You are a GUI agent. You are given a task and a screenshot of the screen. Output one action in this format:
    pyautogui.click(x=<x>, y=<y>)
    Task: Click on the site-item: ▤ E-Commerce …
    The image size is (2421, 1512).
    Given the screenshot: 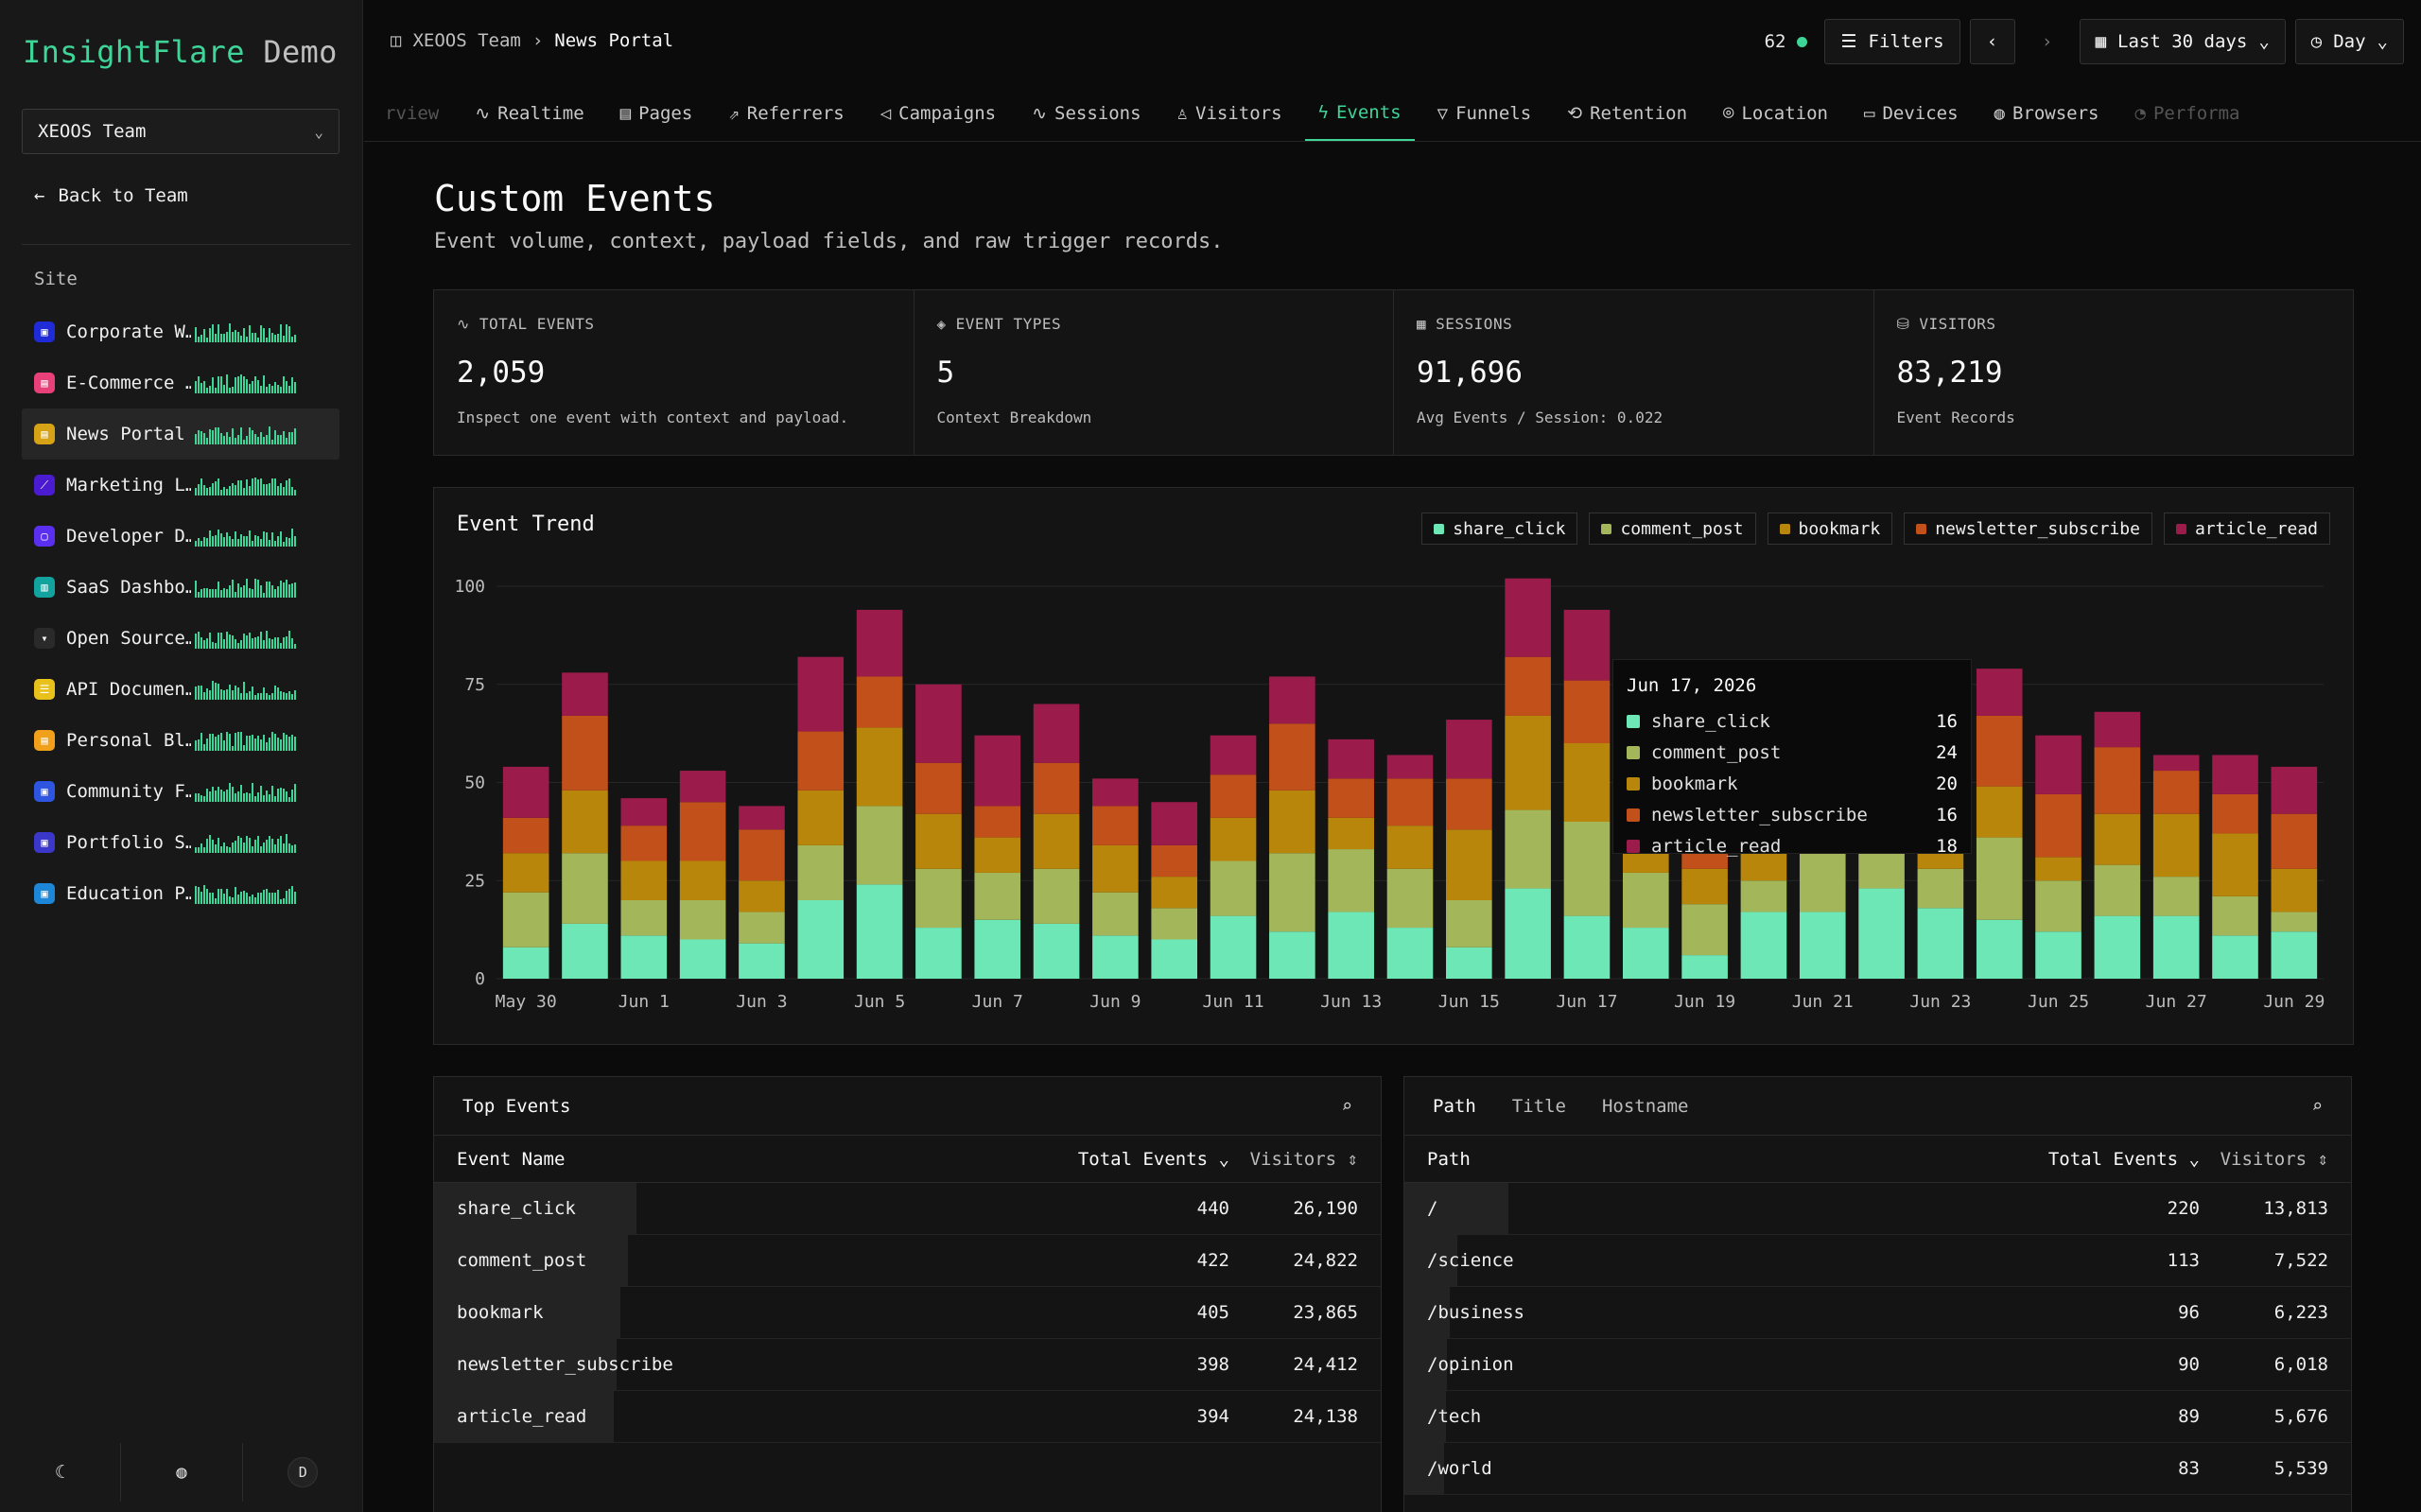 What is the action you would take?
    pyautogui.click(x=181, y=382)
    